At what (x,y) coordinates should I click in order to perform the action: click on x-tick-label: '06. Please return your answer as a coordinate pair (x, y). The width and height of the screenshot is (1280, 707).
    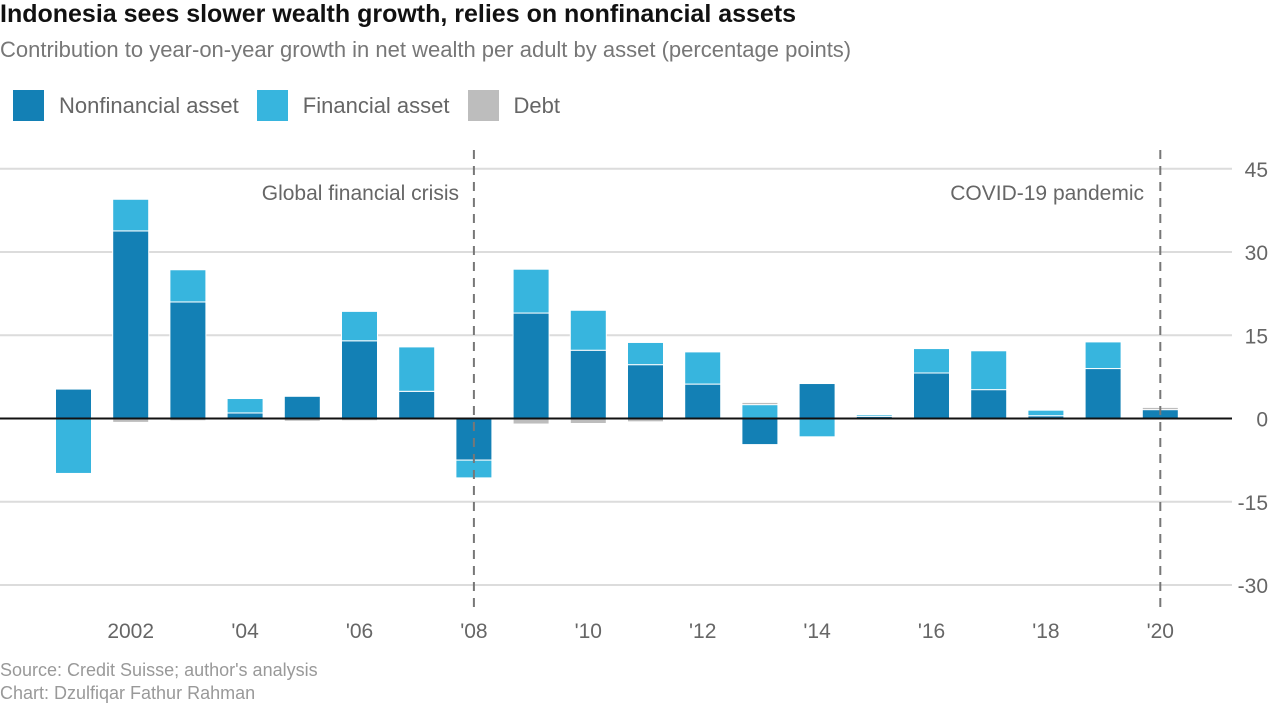
    Looking at the image, I should click on (359, 631).